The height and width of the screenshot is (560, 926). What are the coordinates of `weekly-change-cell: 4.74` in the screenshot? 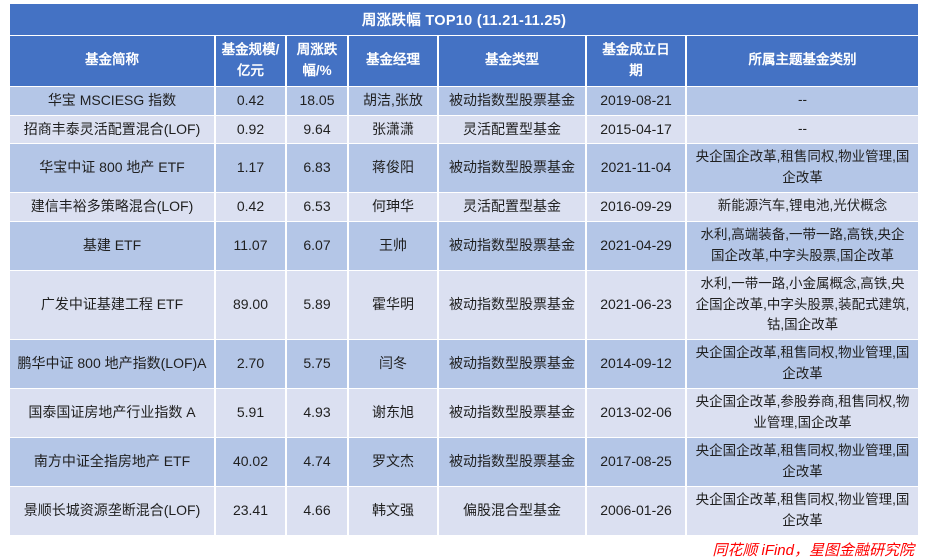 It's located at (317, 462).